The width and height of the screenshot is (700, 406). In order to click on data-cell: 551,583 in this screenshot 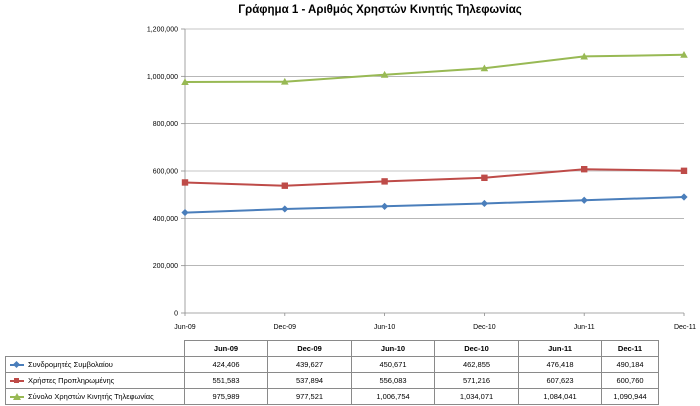, I will do `click(226, 380)`.